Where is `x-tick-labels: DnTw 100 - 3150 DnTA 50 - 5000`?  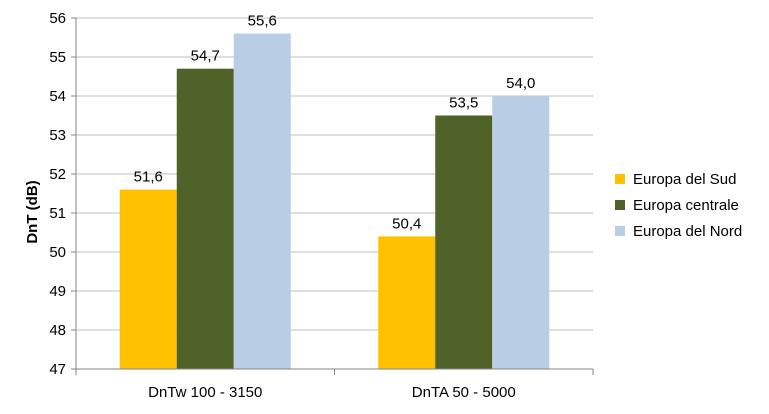 x-tick-labels: DnTw 100 - 3150 DnTA 50 - 5000 is located at coordinates (332, 392).